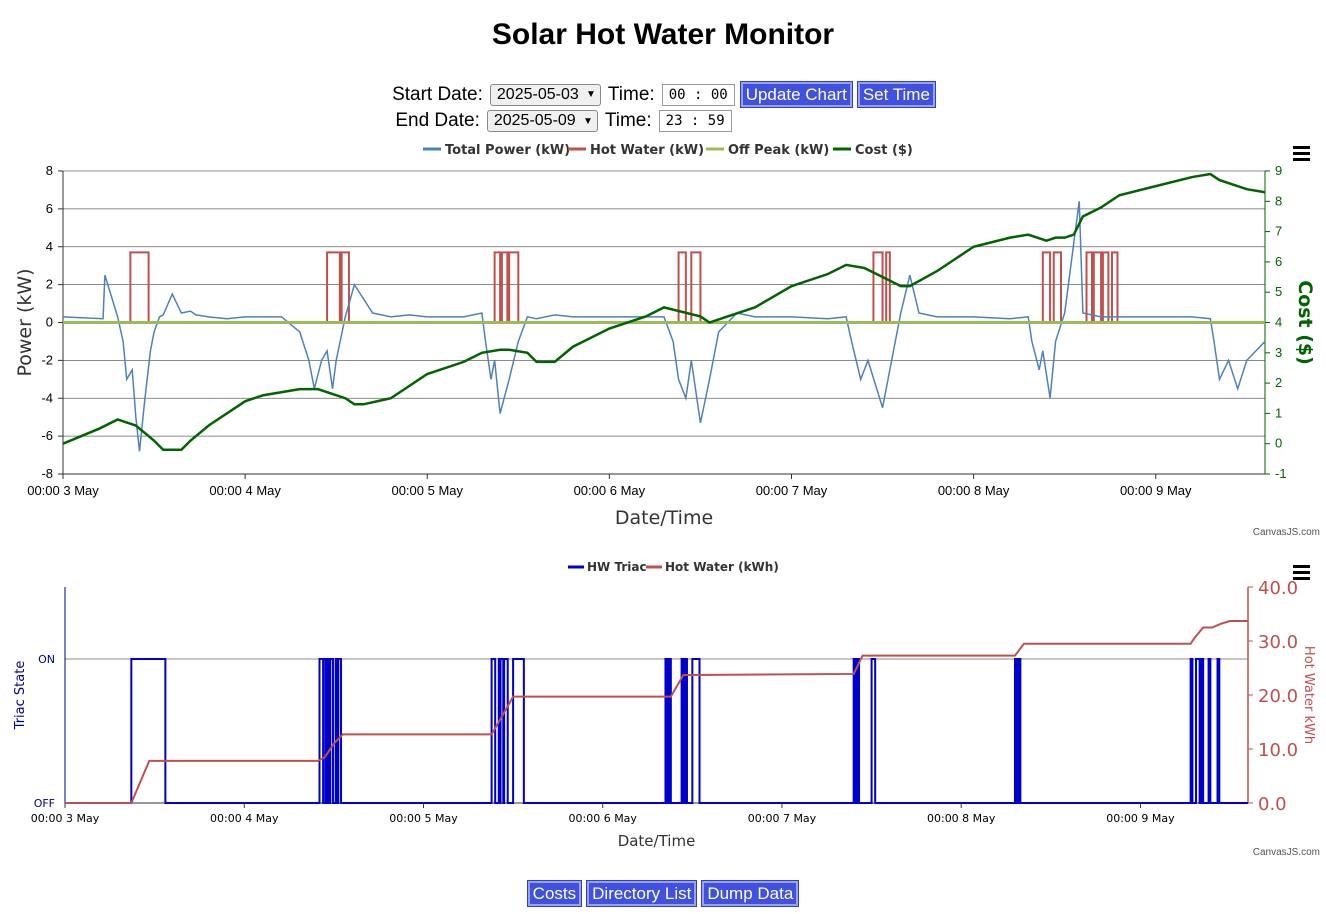  What do you see at coordinates (47, 435) in the screenshot?
I see `y-tick-label: -6` at bounding box center [47, 435].